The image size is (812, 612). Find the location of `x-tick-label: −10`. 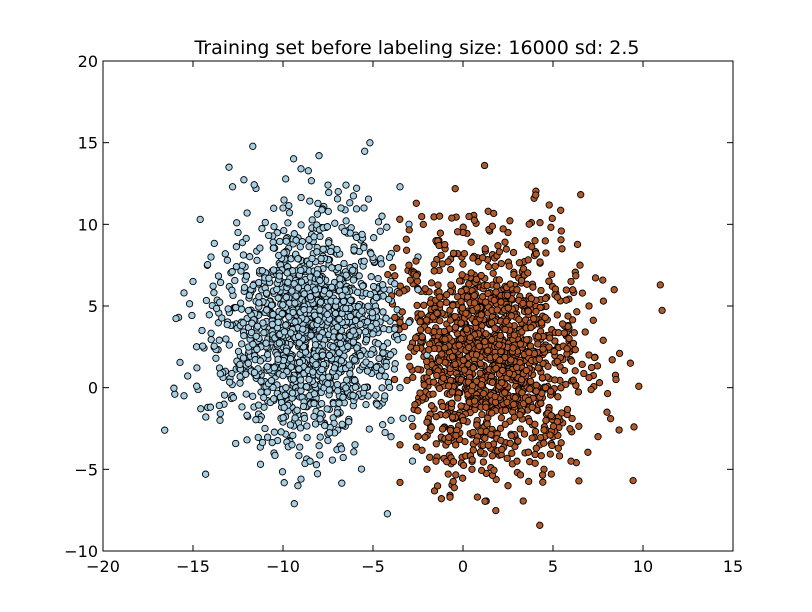

x-tick-label: −10 is located at coordinates (283, 566).